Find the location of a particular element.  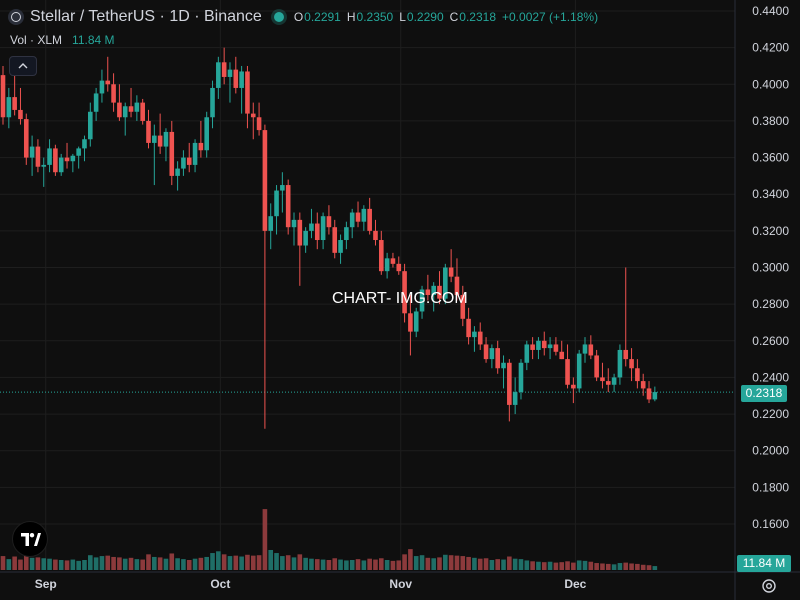

settings-gear-icon is located at coordinates (769, 586).